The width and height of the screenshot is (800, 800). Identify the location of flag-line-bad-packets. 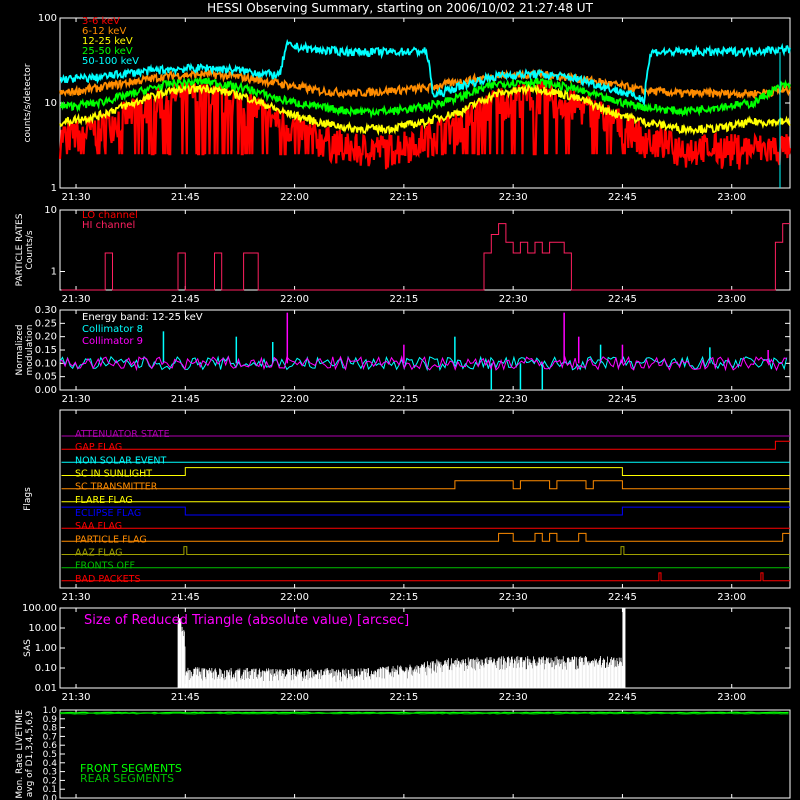
(425, 577).